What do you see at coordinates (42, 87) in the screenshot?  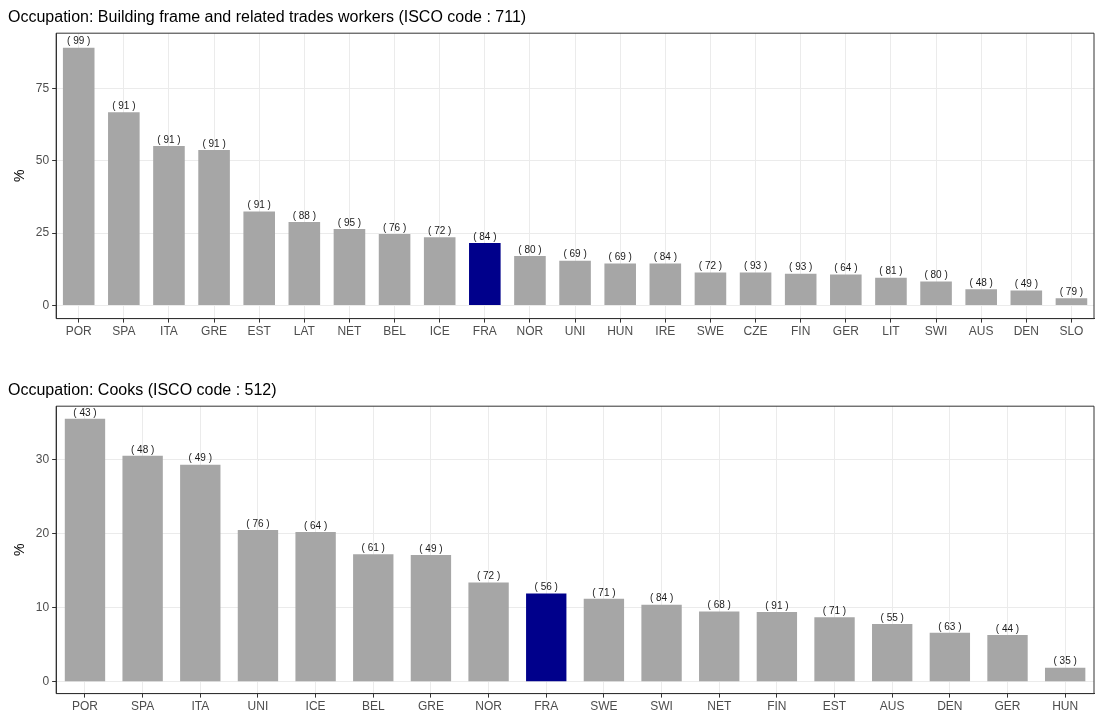 I see `y-tick-label: 75` at bounding box center [42, 87].